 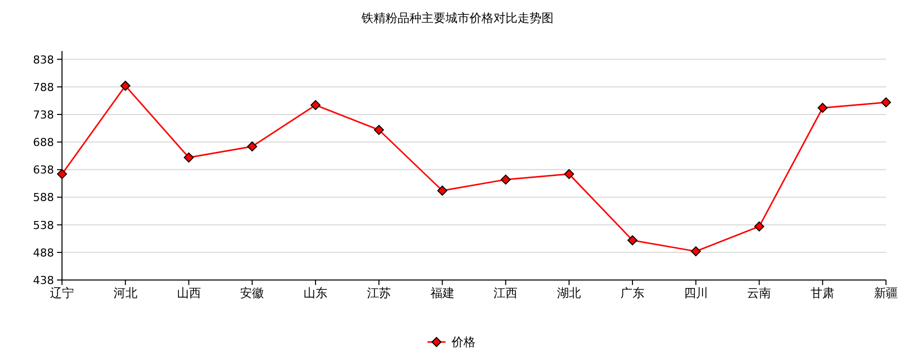 What do you see at coordinates (442, 293) in the screenshot?
I see `x-tick-label: 福建` at bounding box center [442, 293].